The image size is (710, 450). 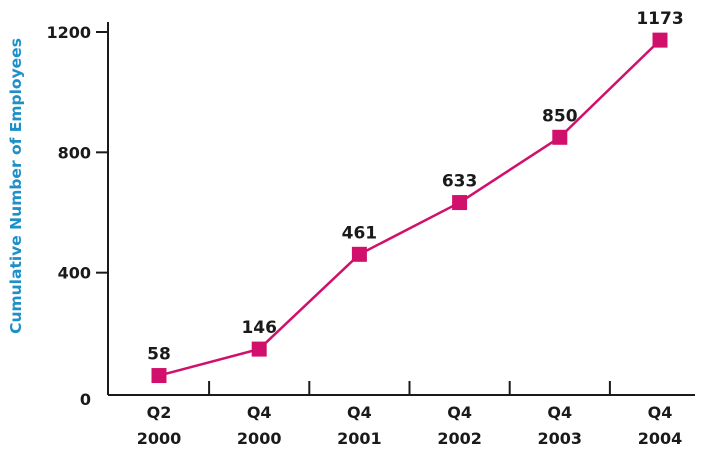 What do you see at coordinates (159, 355) in the screenshot?
I see `data-label: 58` at bounding box center [159, 355].